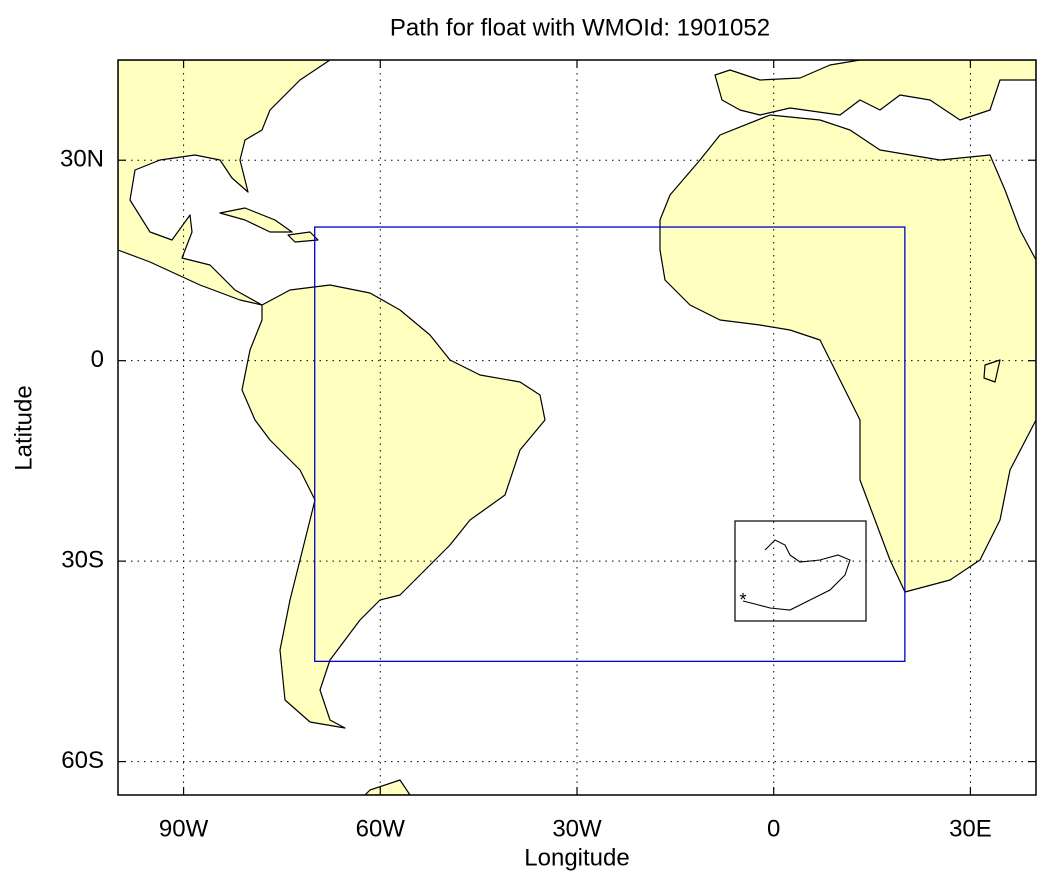 This screenshot has height=886, width=1054. I want to click on north-america, so click(224, 183).